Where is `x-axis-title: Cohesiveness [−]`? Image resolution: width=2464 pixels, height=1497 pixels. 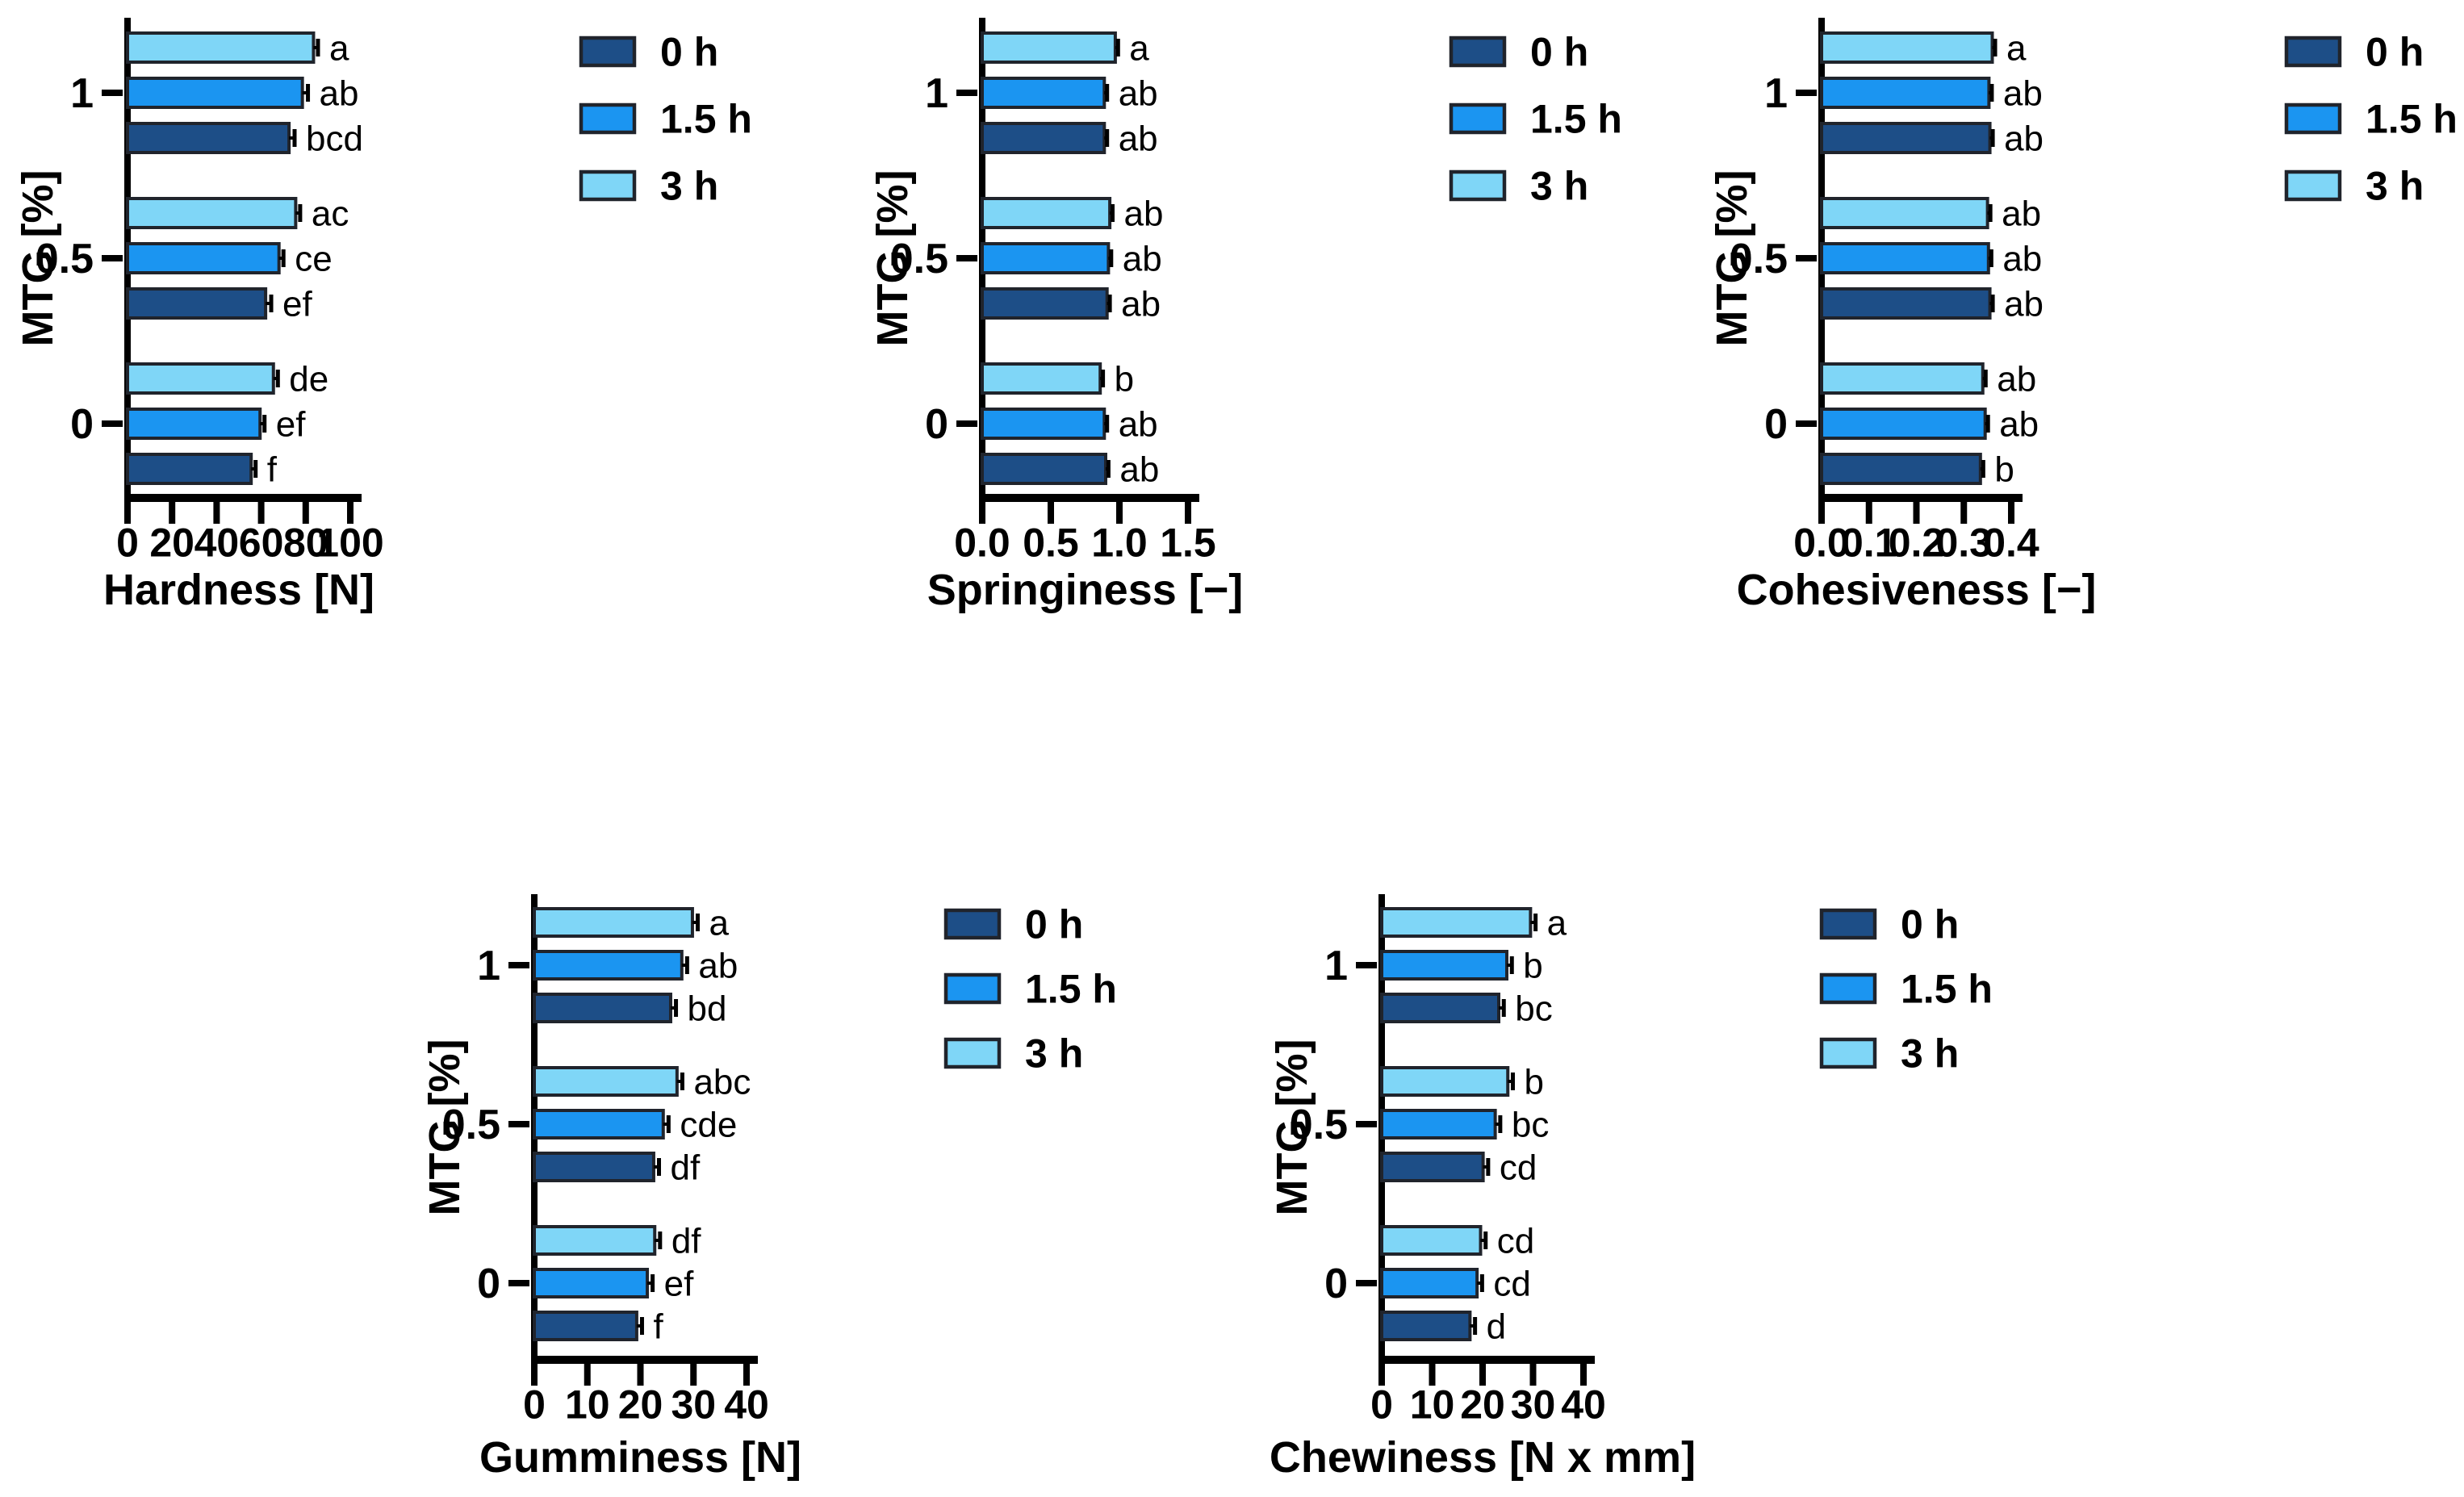
x-axis-title: Cohesiveness [−] is located at coordinates (1917, 590).